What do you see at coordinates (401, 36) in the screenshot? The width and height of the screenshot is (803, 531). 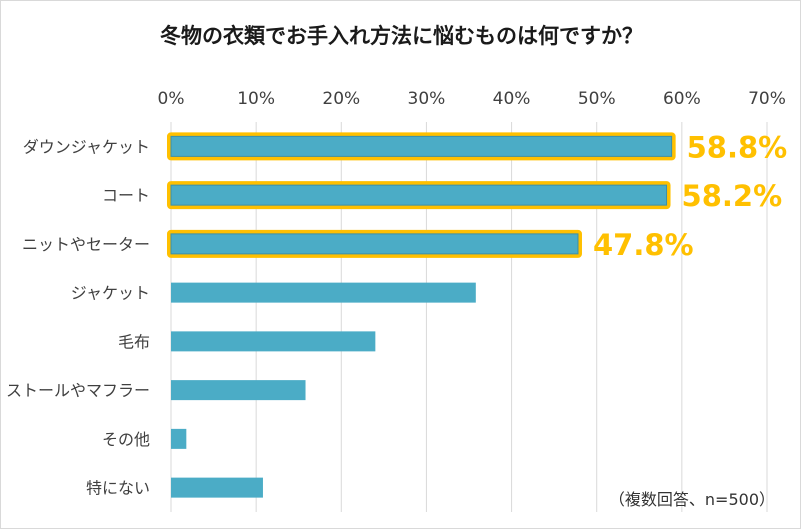 I see `chart-title: 冬物の衣類でお手入れ方法に悩むものは何ですか？` at bounding box center [401, 36].